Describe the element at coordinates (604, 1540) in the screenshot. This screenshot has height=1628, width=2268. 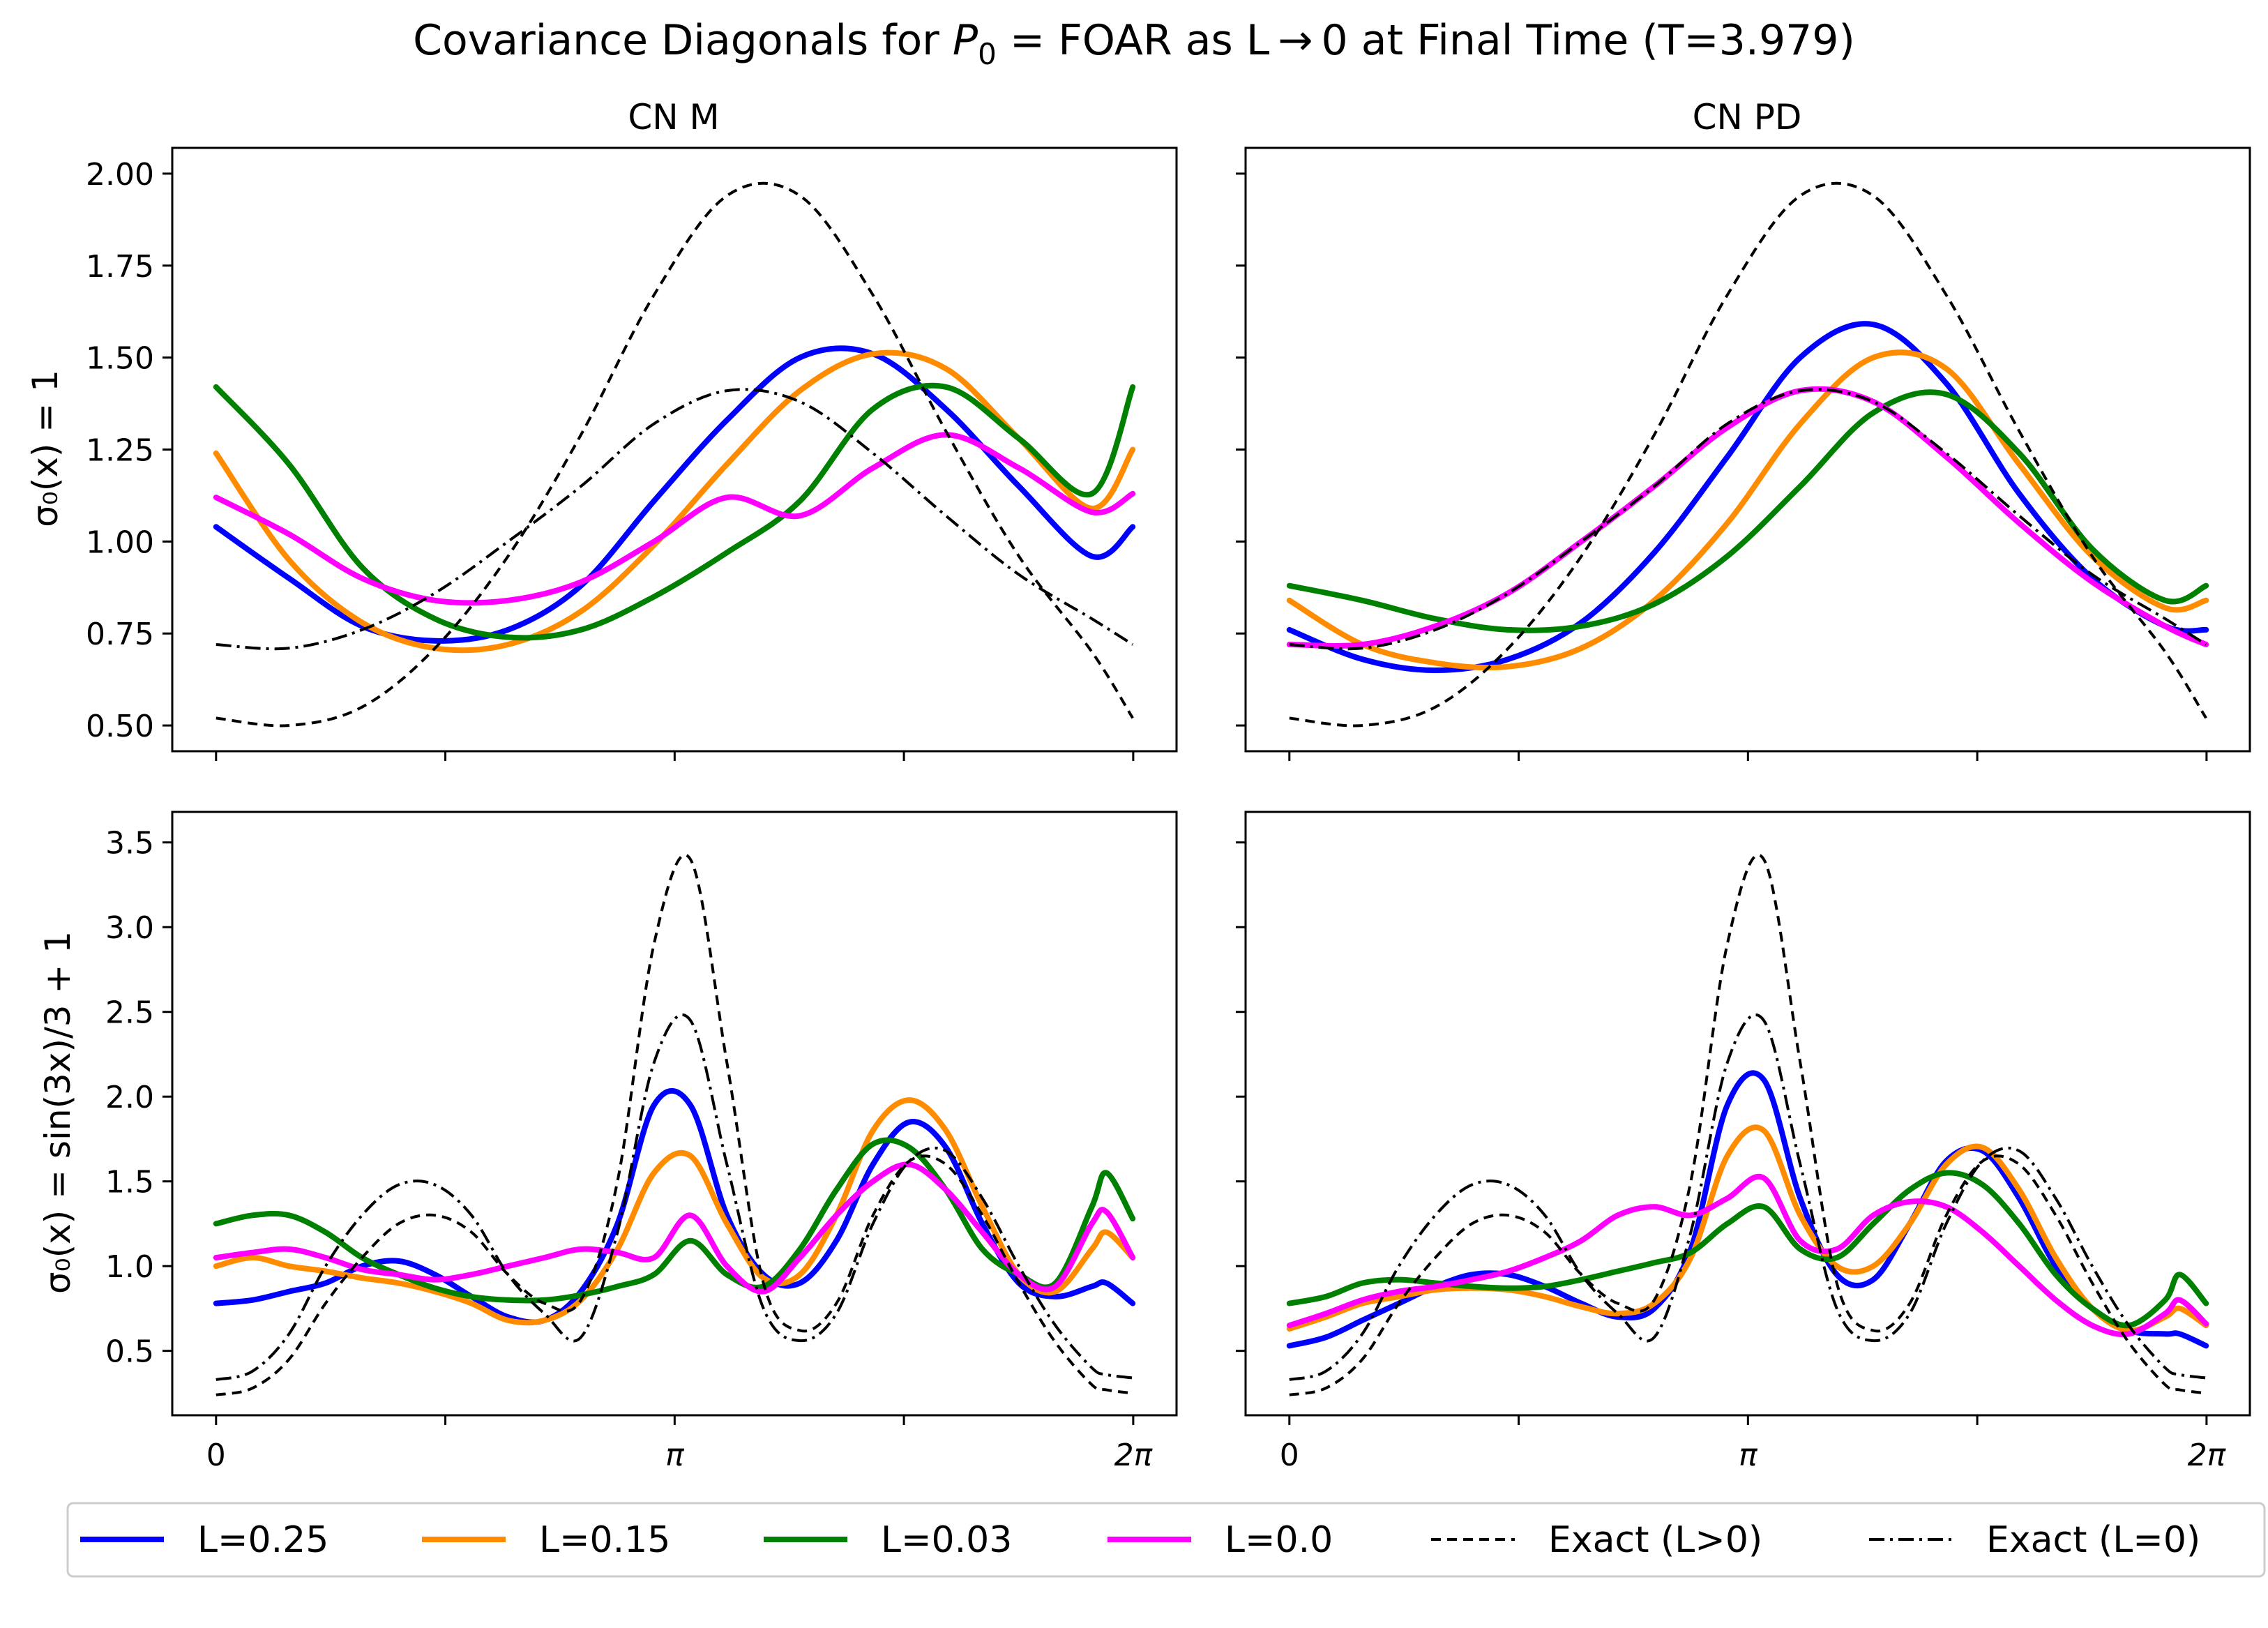
I see `legend-label-l-0-15: L=0.15` at that location.